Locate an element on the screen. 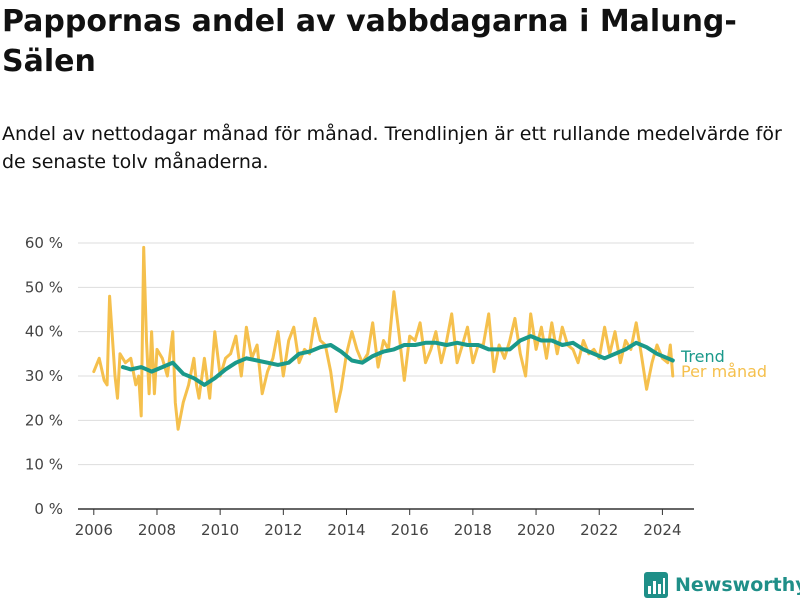 The width and height of the screenshot is (800, 600). newsworthy-logo: Newsworthy is located at coordinates (722, 585).